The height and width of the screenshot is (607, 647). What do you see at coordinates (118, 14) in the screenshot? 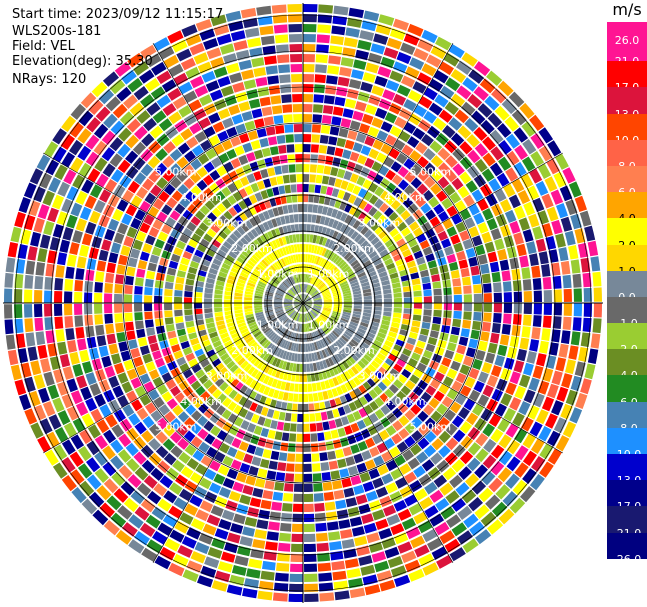
I see `start-time-label: Start time: 2023/09/12 11:15:17` at bounding box center [118, 14].